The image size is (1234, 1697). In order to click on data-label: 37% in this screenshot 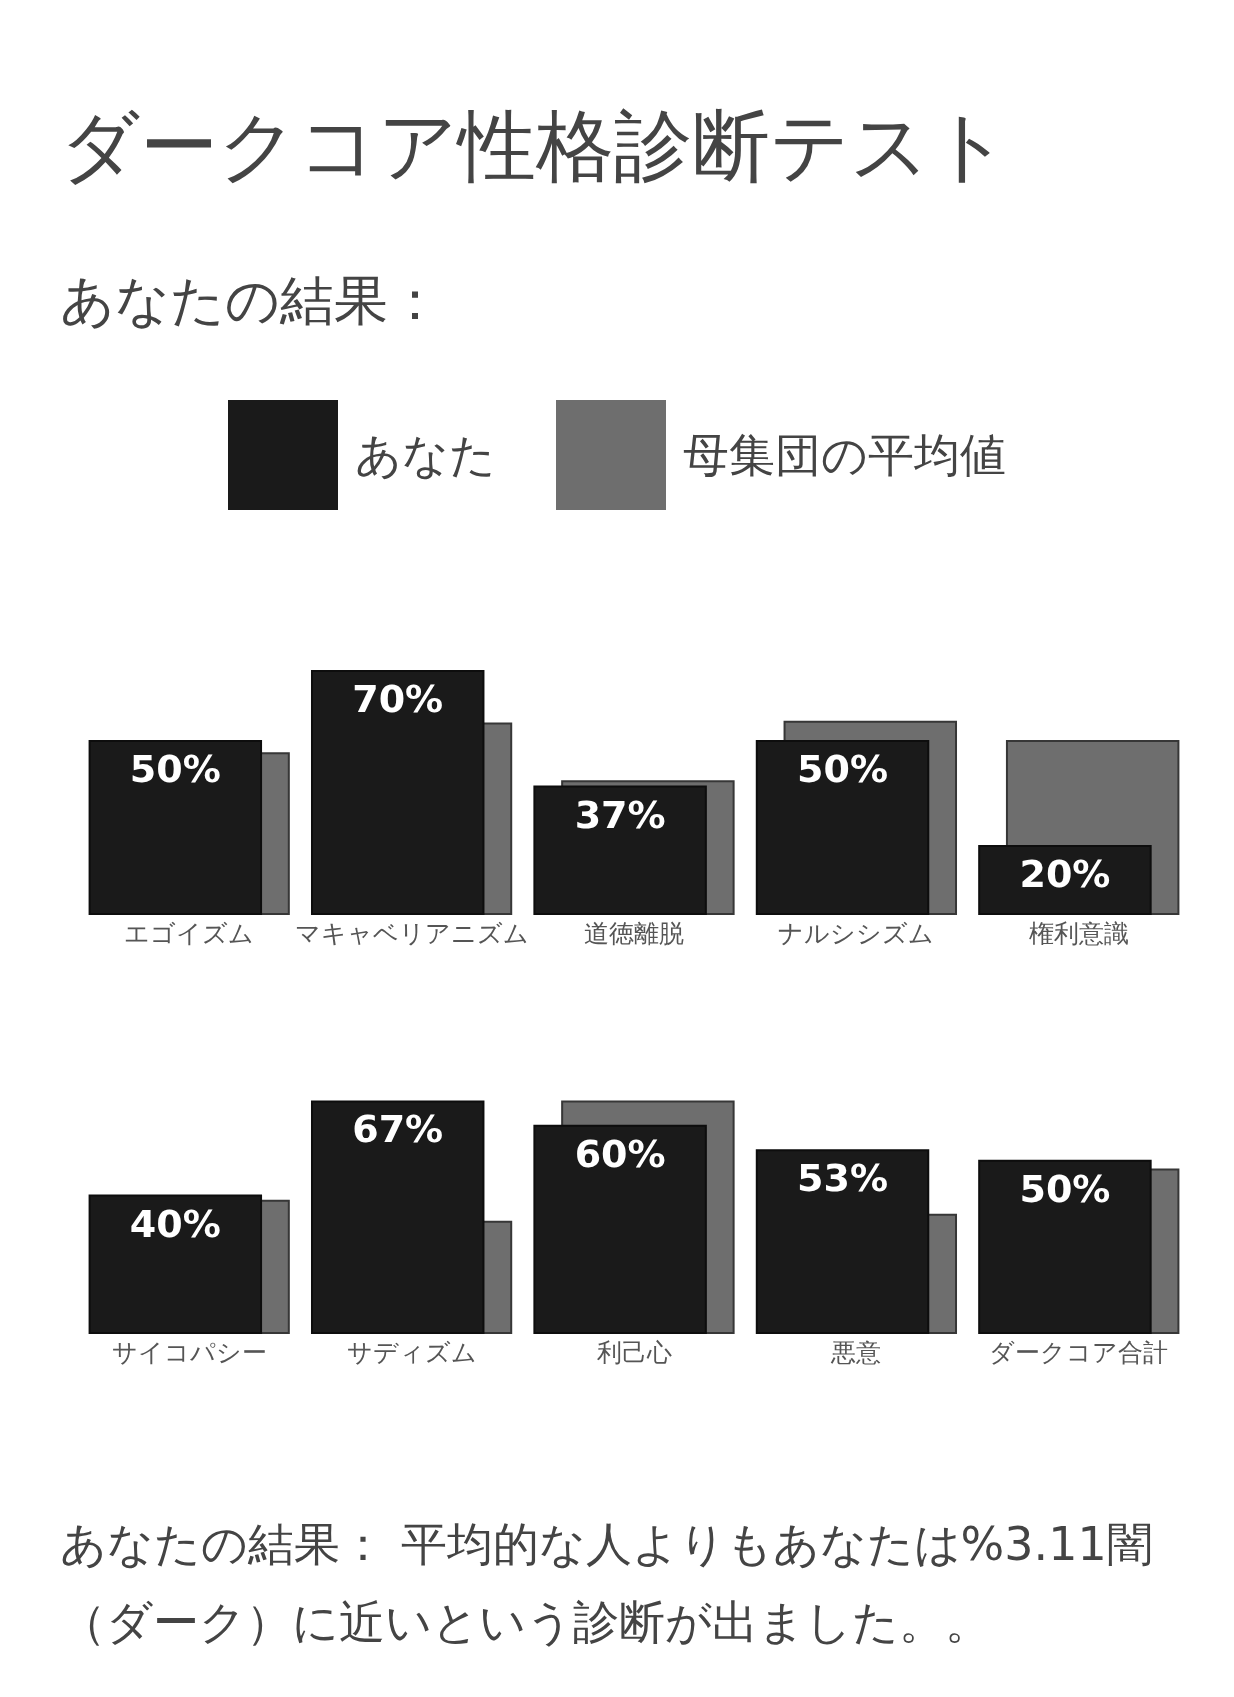, I will do `click(620, 814)`.